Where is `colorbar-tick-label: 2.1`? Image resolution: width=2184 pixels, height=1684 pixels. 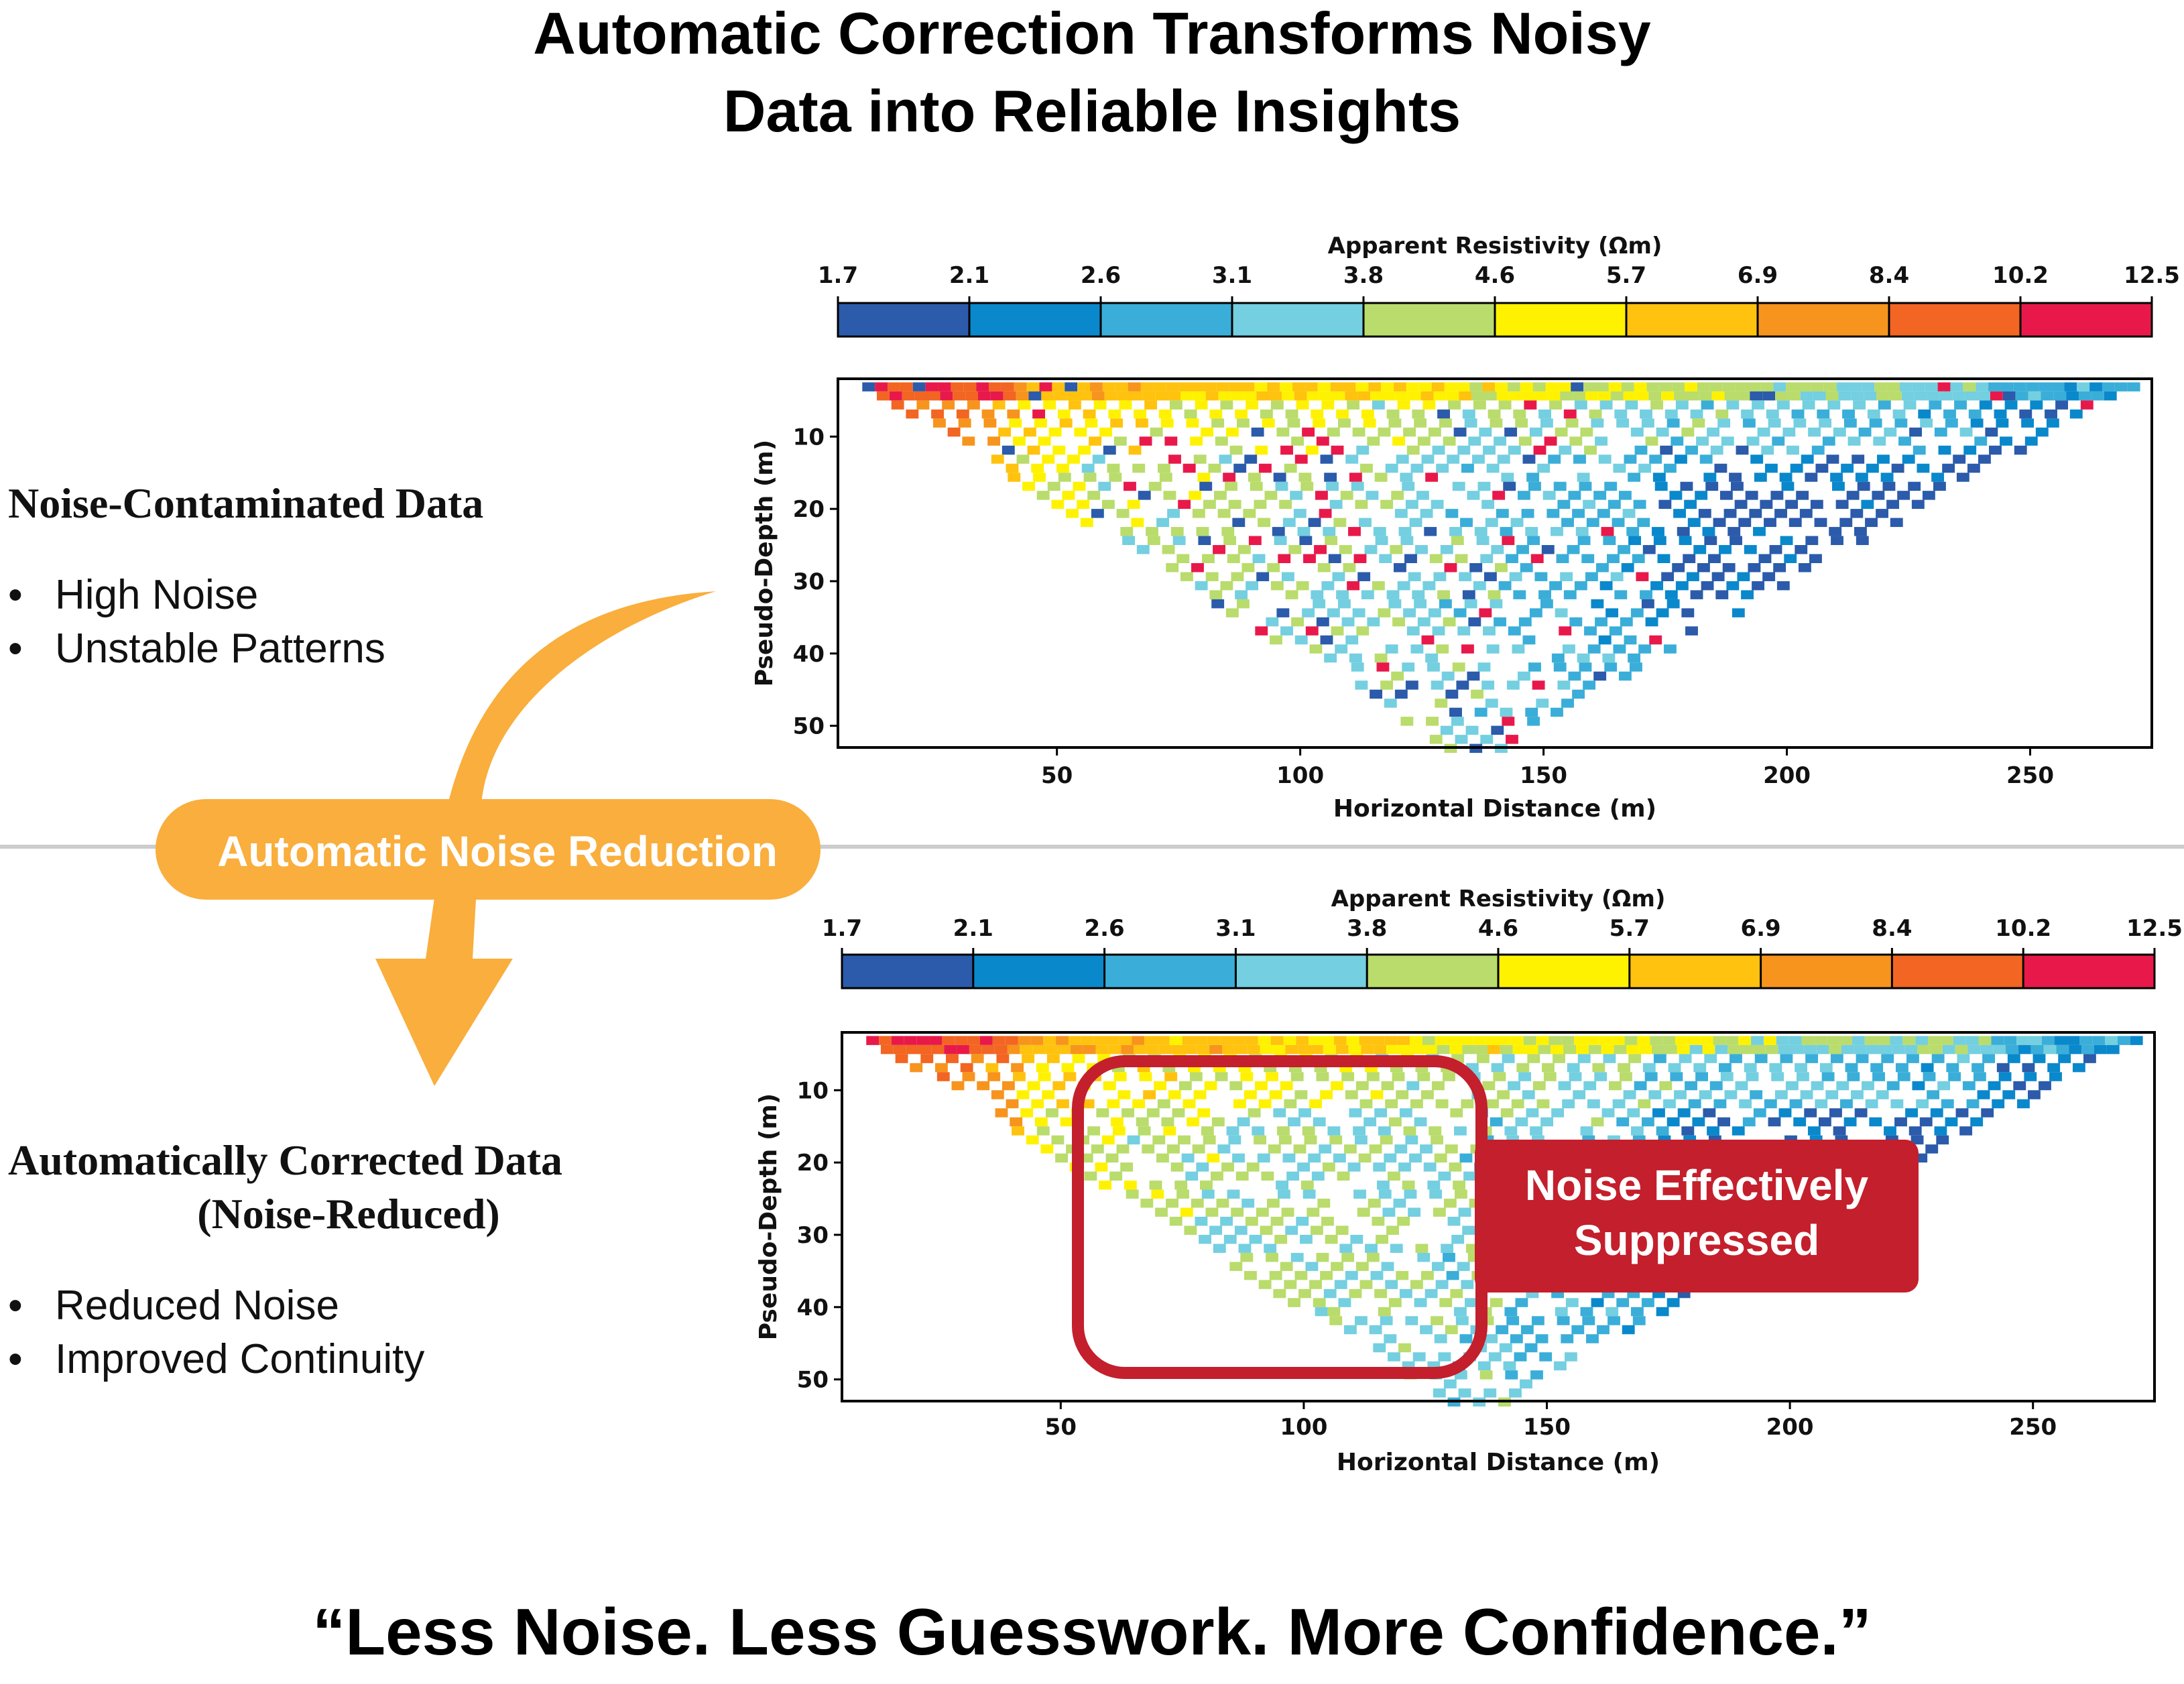
colorbar-tick-label: 2.1 is located at coordinates (973, 928).